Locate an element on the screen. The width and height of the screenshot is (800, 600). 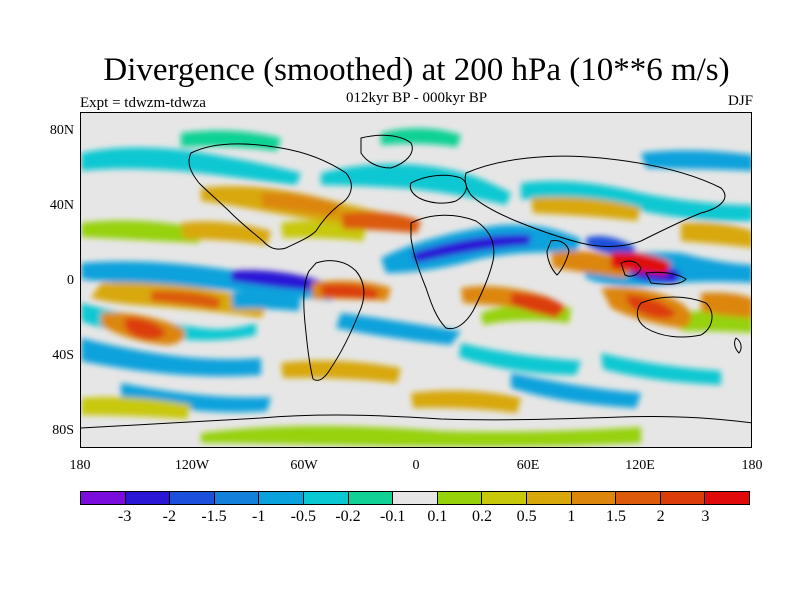
lon-label-120e: 120E is located at coordinates (640, 465).